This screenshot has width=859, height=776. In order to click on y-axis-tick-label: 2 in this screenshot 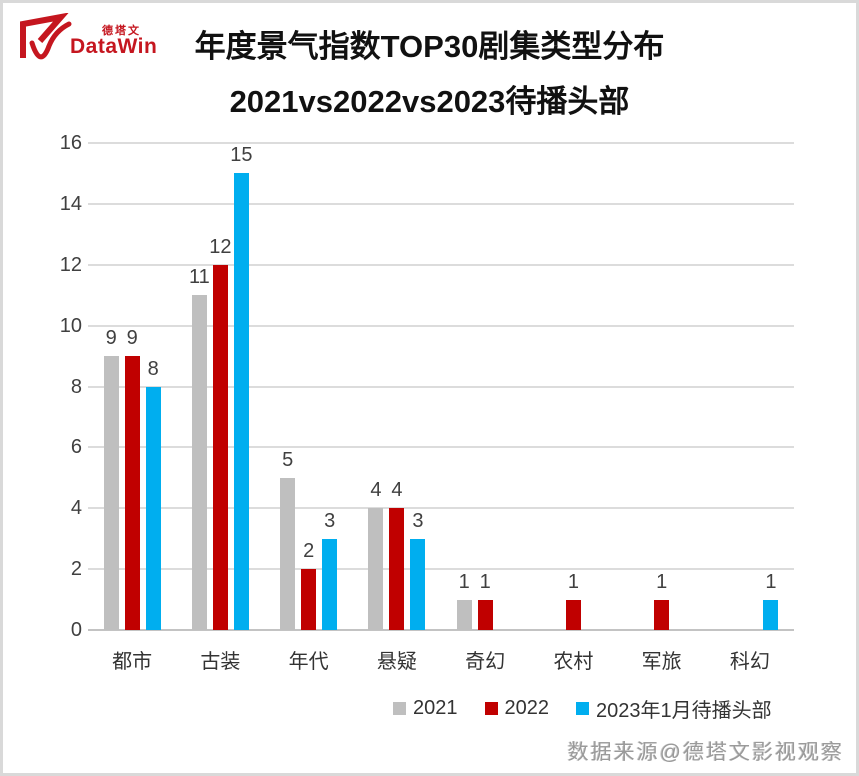, I will do `click(76, 569)`.